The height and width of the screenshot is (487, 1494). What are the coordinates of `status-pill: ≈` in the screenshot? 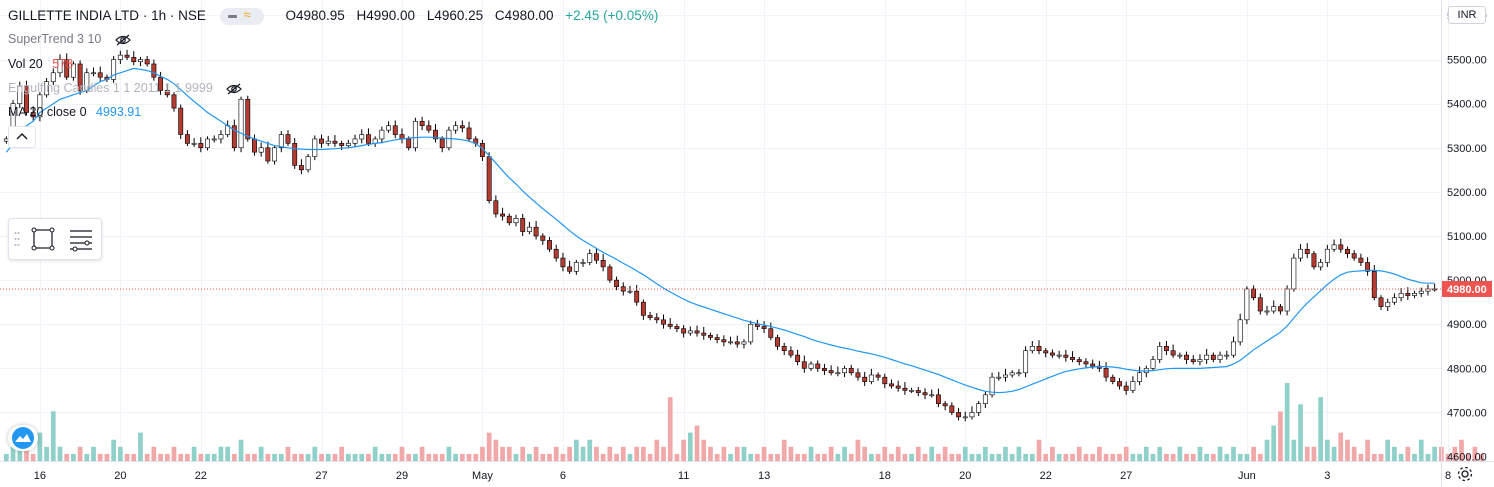 It's located at (241, 16).